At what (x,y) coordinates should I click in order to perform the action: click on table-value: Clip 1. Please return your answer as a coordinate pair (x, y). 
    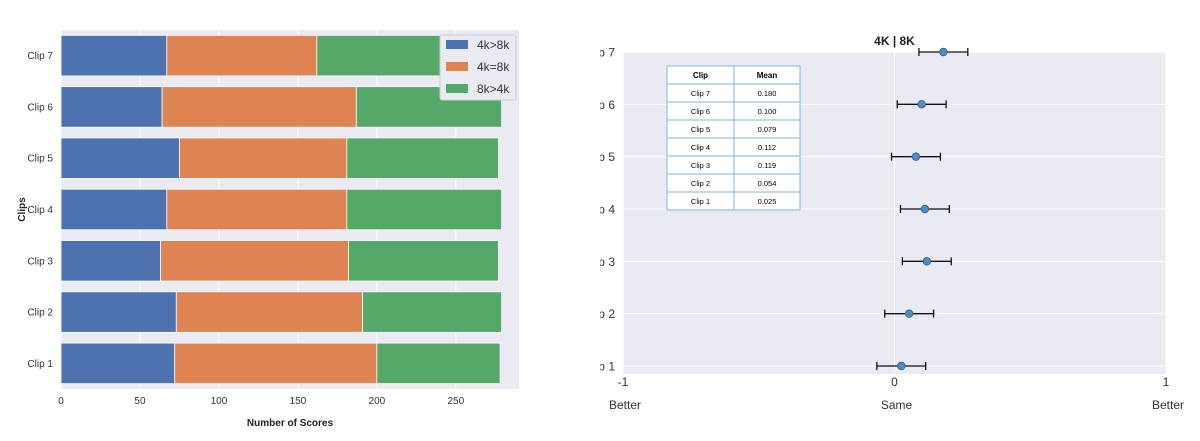
    Looking at the image, I should click on (700, 201).